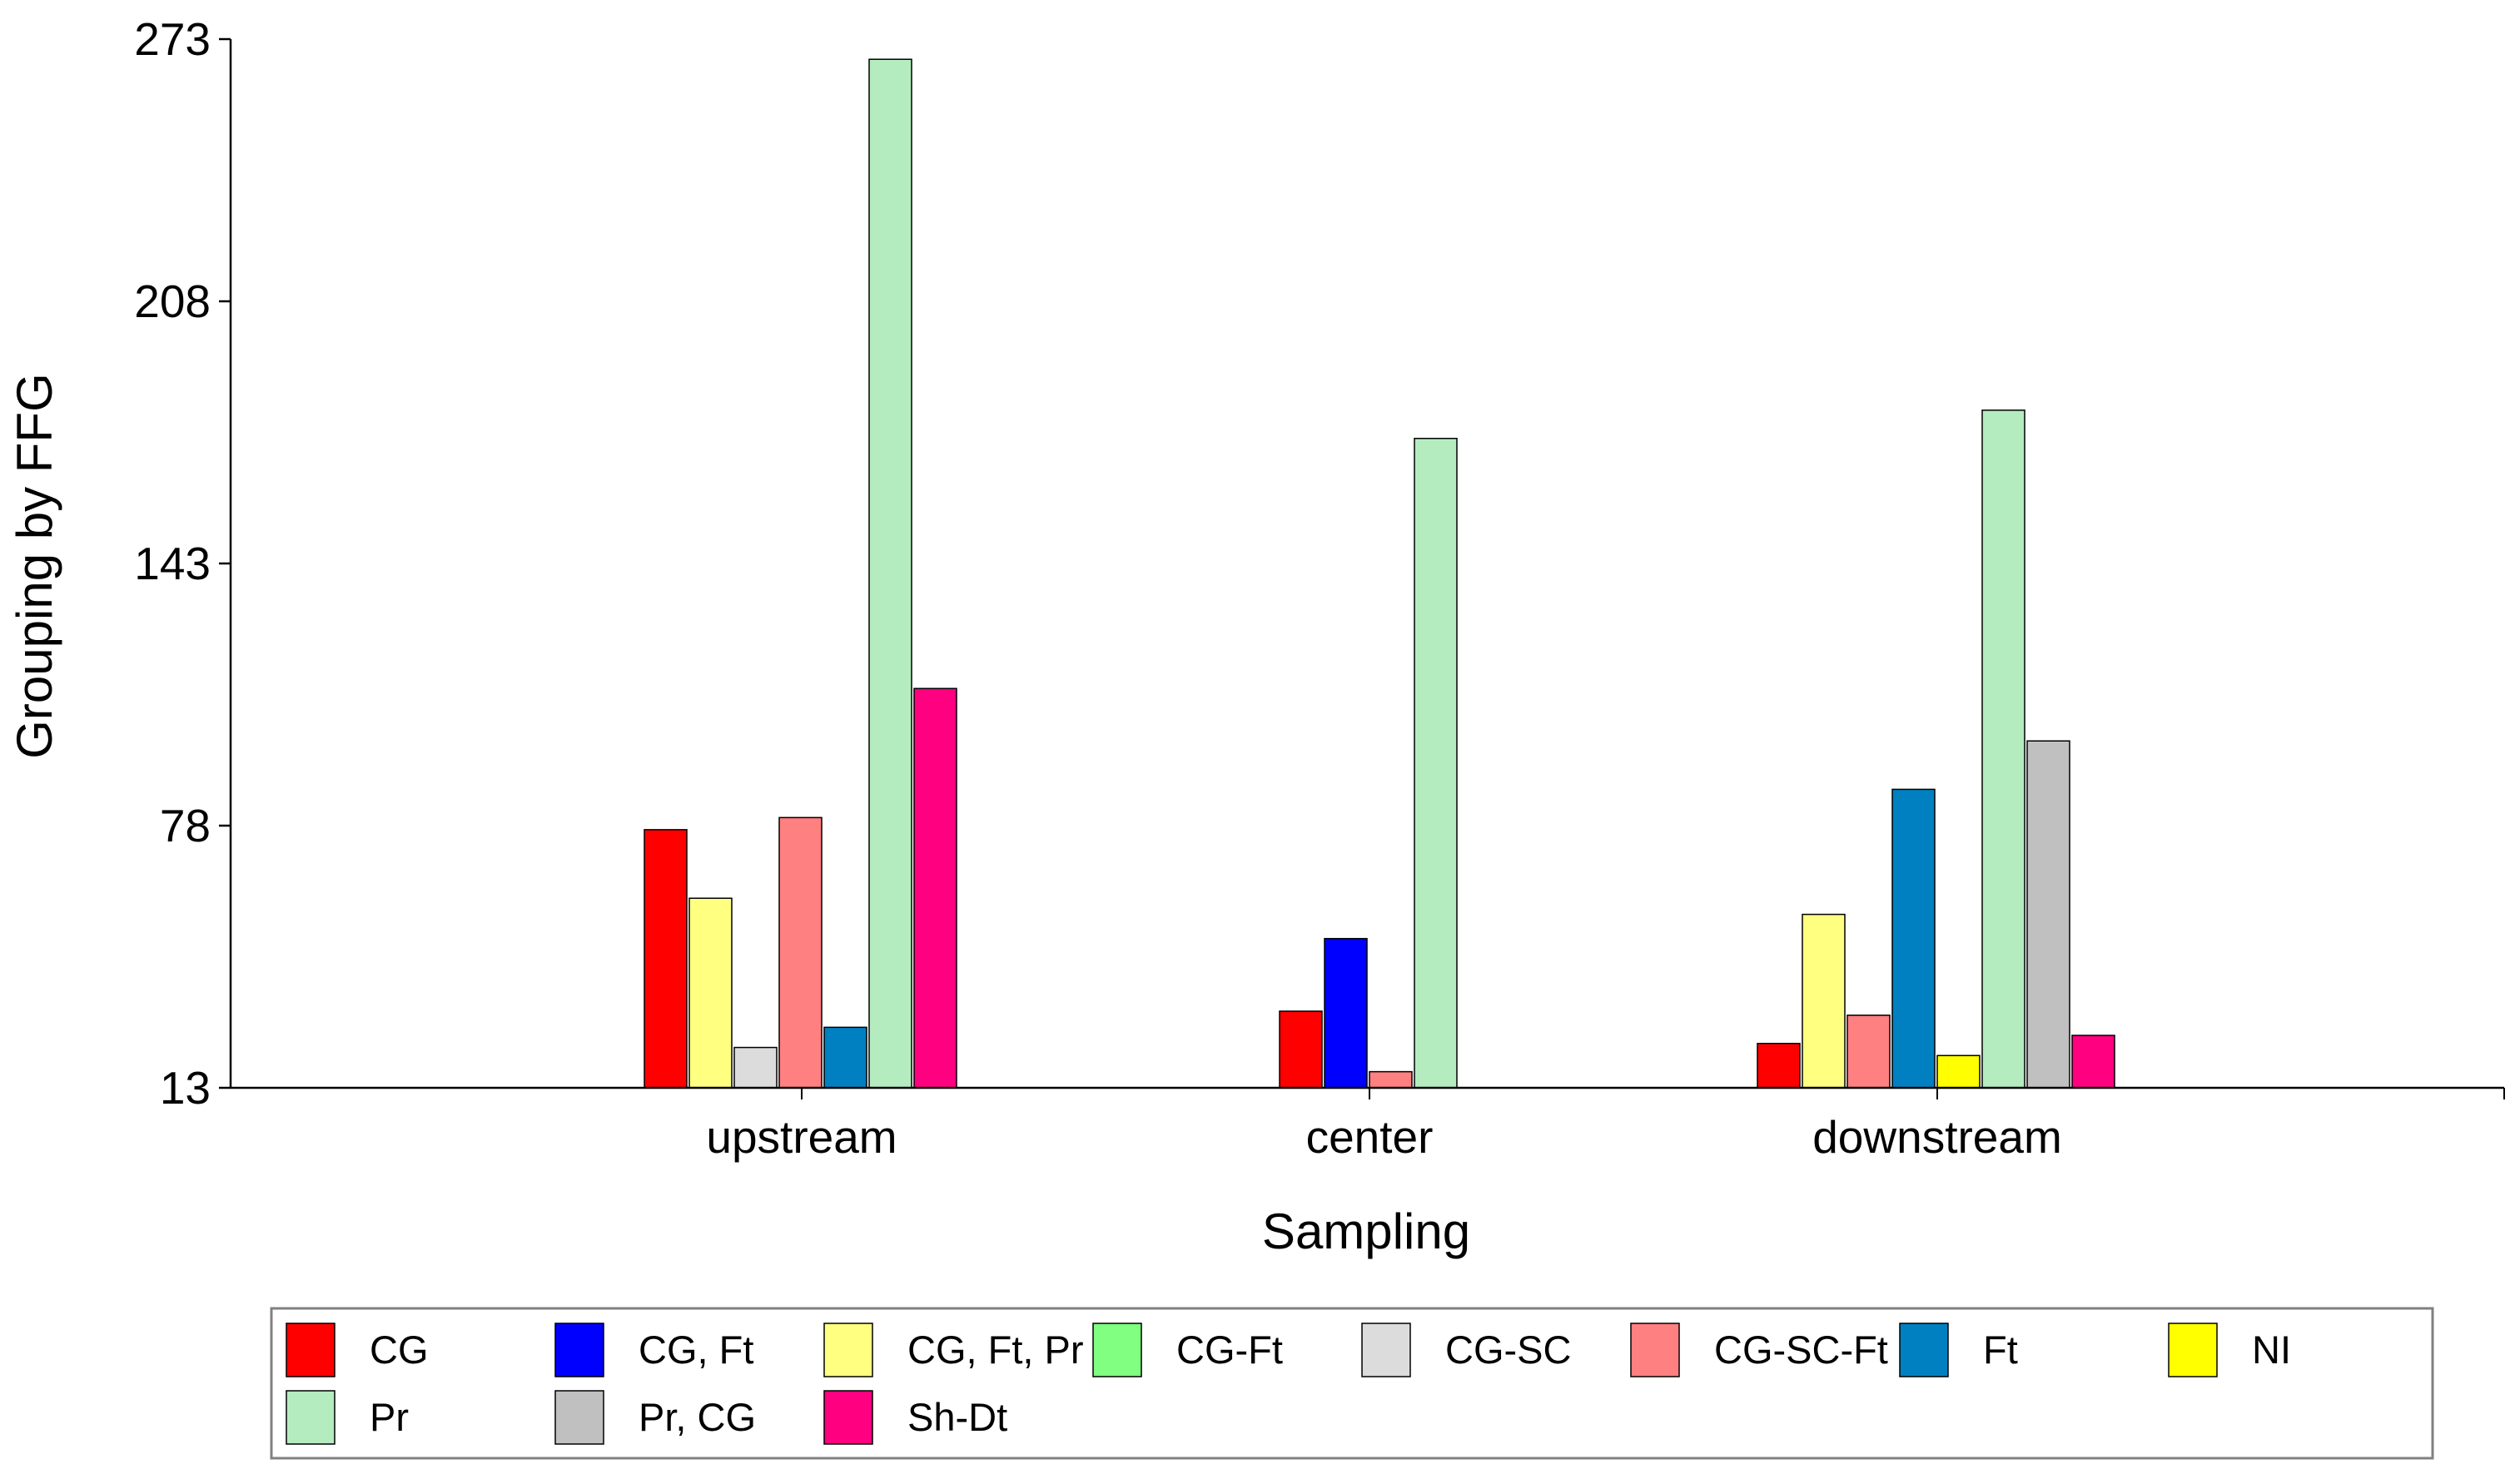 This screenshot has height=1479, width=2520. I want to click on bar-pr-center, so click(1436, 763).